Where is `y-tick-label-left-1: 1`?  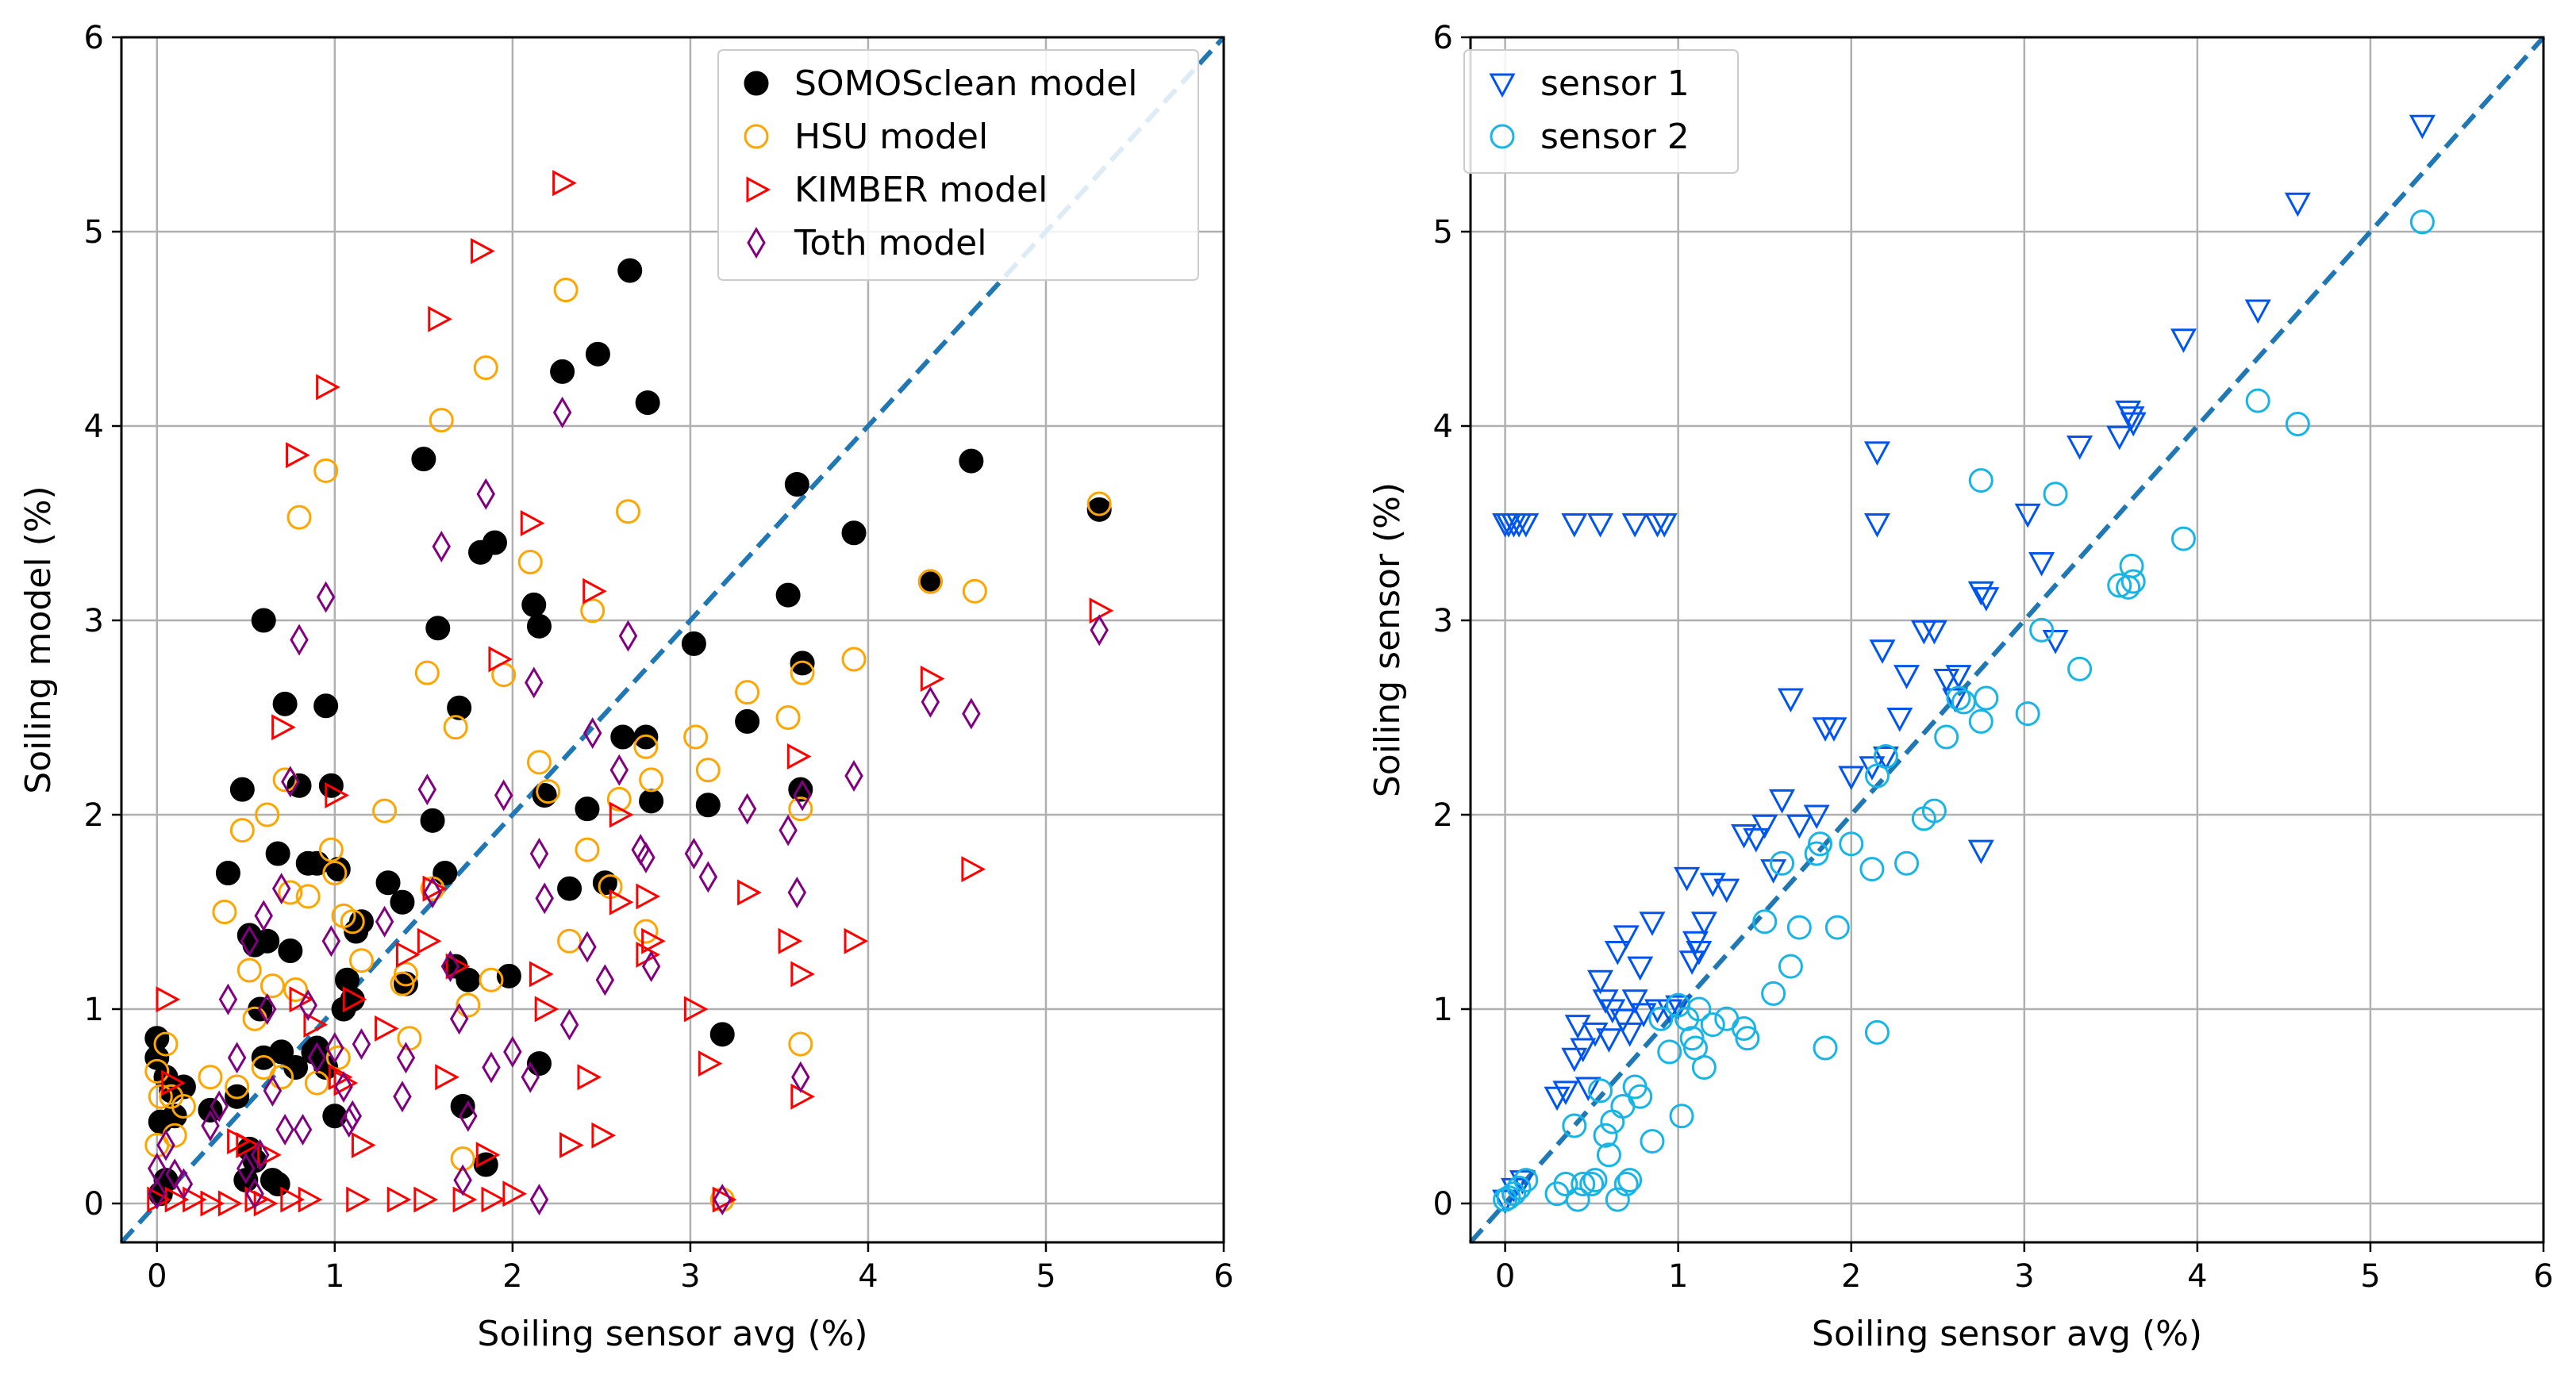 y-tick-label-left-1: 1 is located at coordinates (94, 1010).